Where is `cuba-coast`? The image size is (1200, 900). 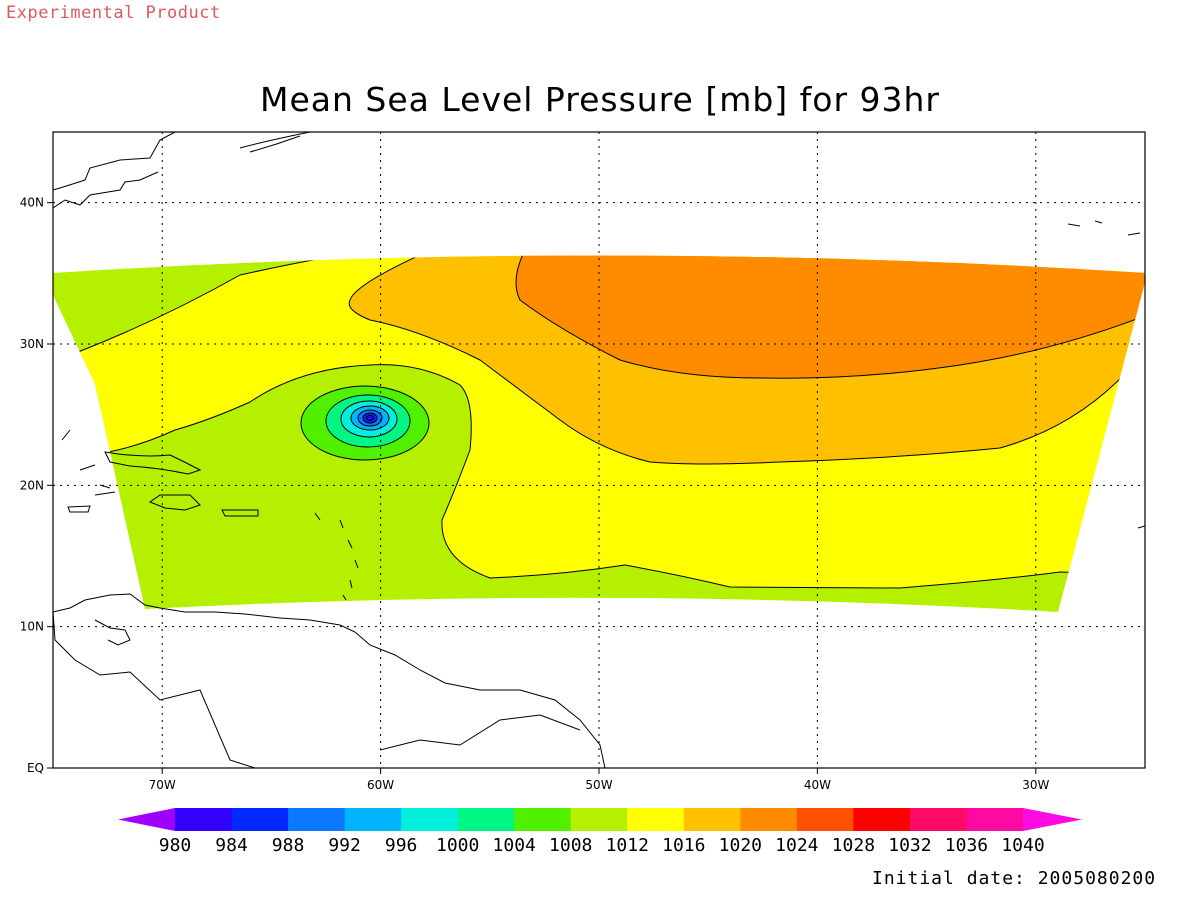
cuba-coast is located at coordinates (153, 463).